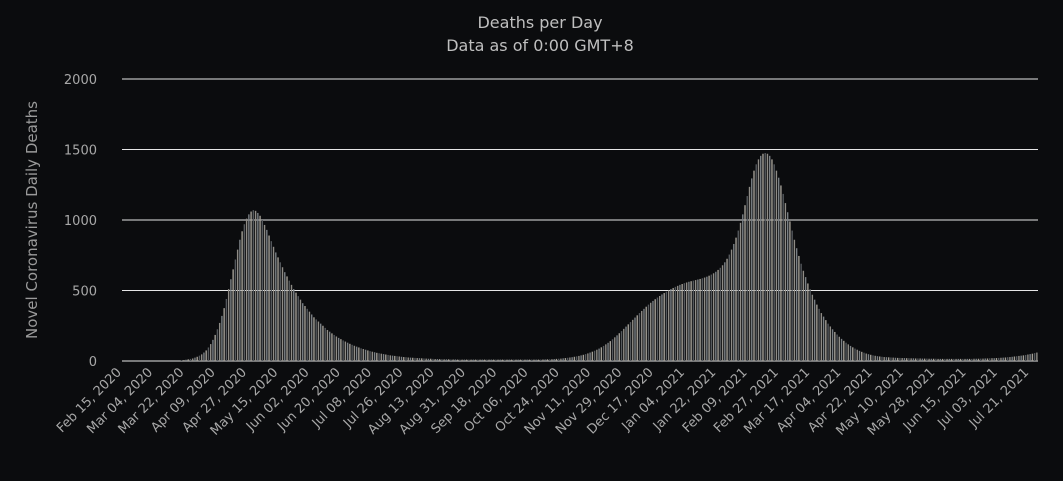 This screenshot has width=1063, height=481. Describe the element at coordinates (84, 292) in the screenshot. I see `y-tick-label: 500` at that location.